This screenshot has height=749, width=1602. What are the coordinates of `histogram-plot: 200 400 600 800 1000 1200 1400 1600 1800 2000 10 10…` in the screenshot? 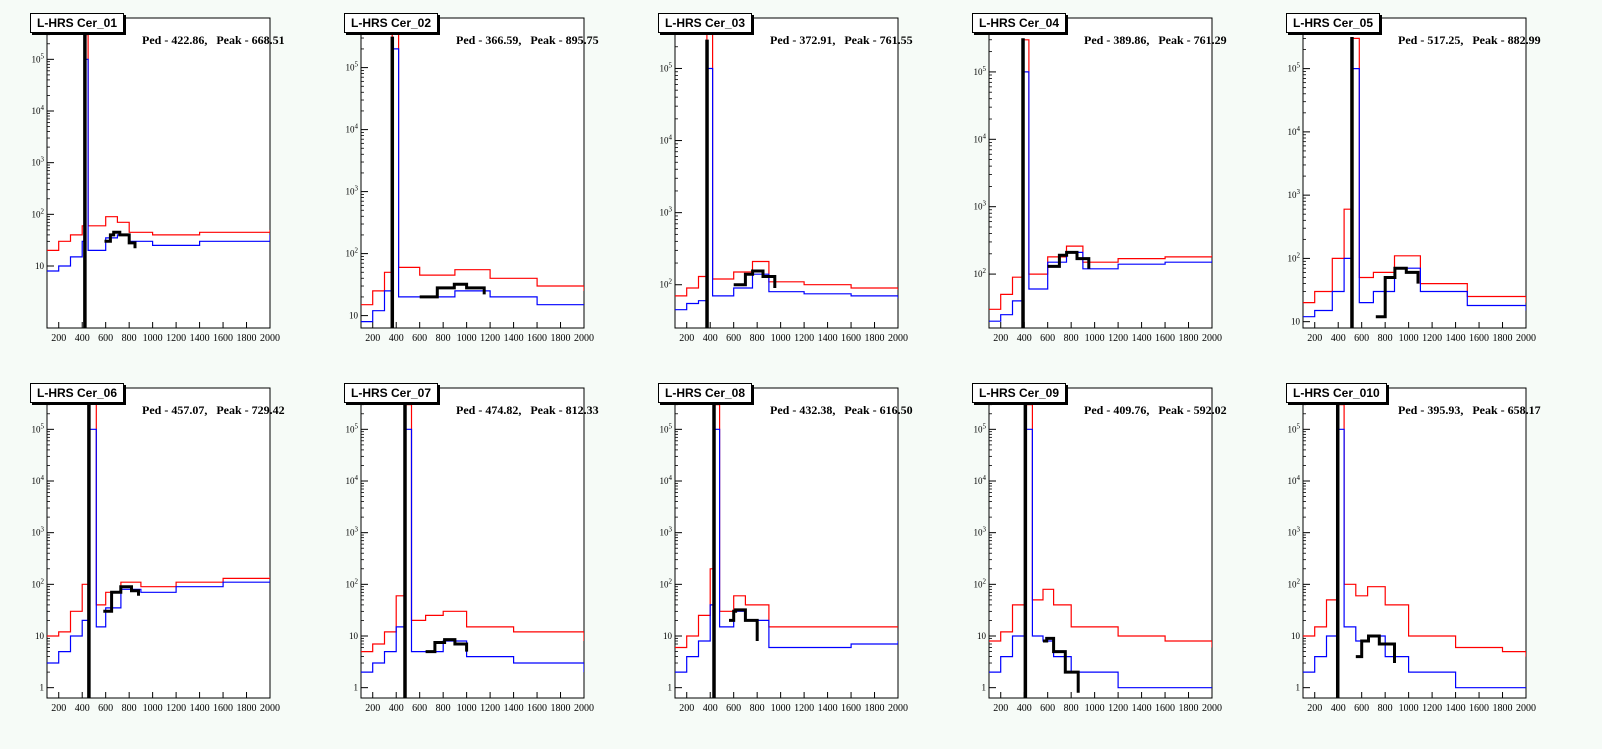 It's located at (1412, 180).